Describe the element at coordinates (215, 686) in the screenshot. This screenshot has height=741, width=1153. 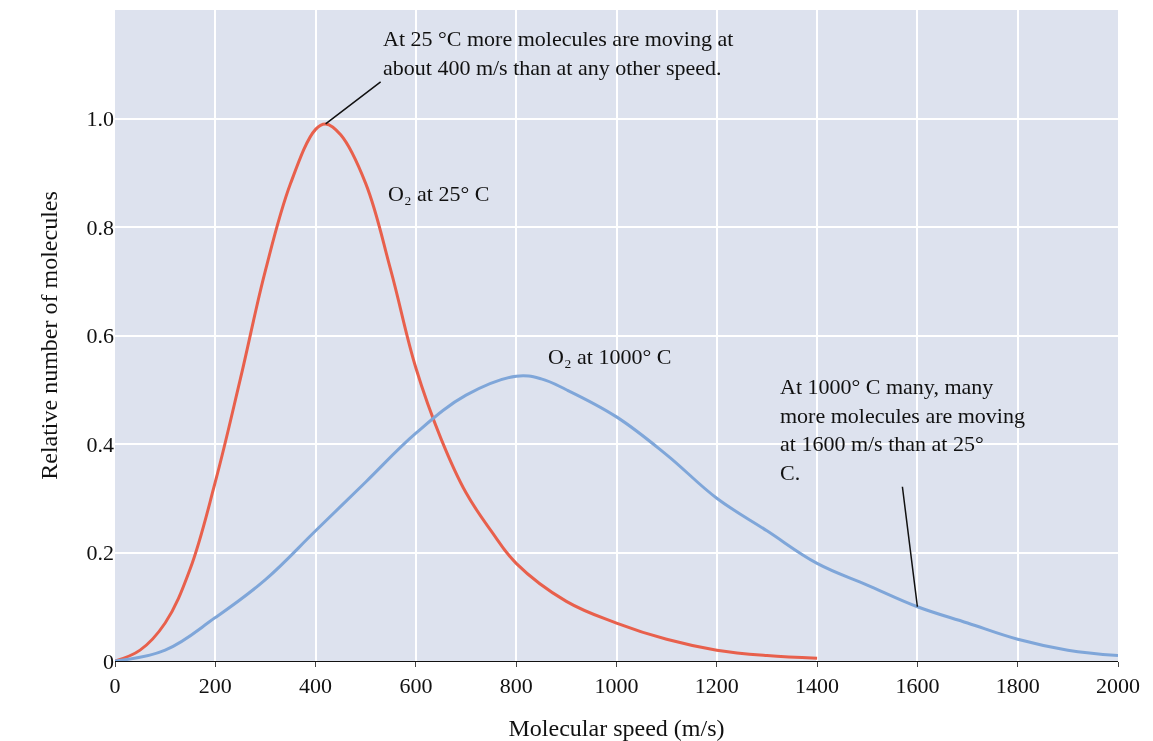
I see `x-tick-label: 200` at that location.